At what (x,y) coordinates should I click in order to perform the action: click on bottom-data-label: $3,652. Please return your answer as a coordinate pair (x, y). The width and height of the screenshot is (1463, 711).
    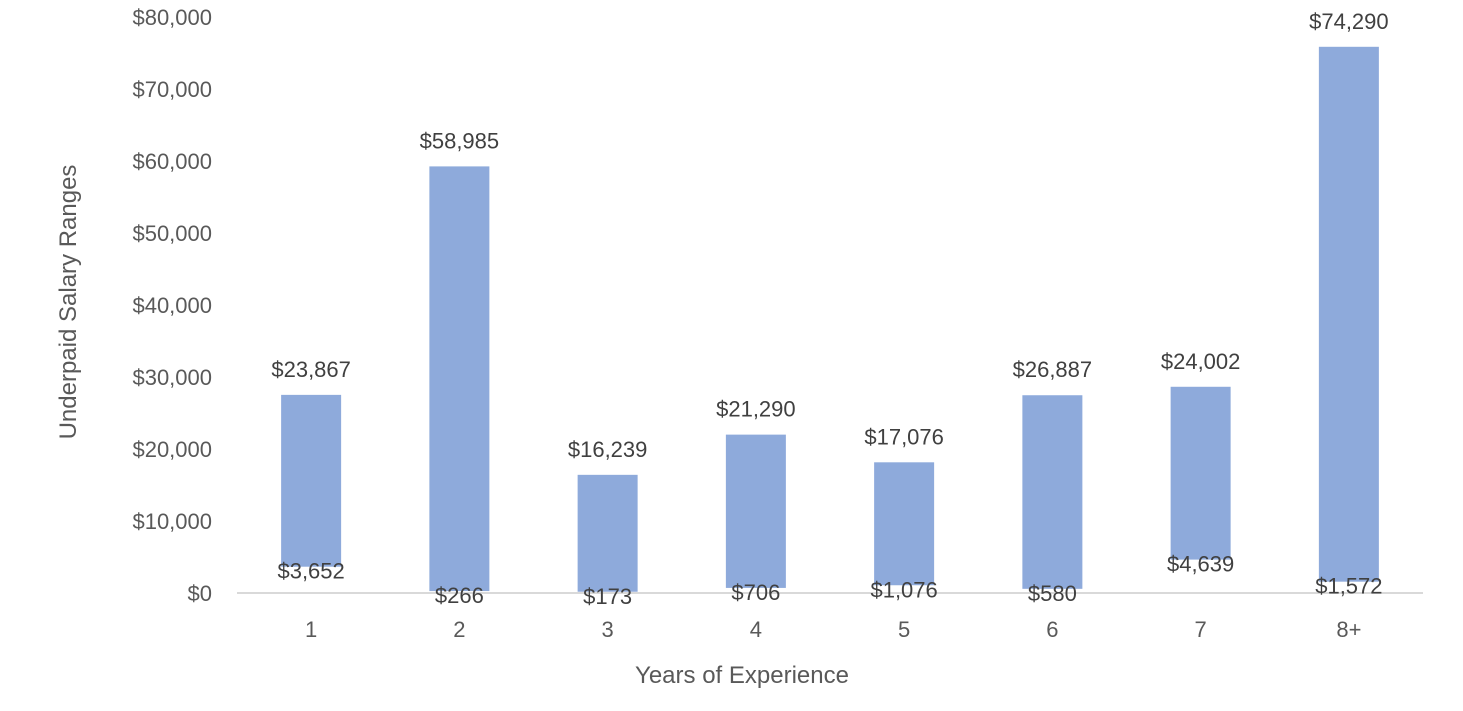
    Looking at the image, I should click on (310, 571).